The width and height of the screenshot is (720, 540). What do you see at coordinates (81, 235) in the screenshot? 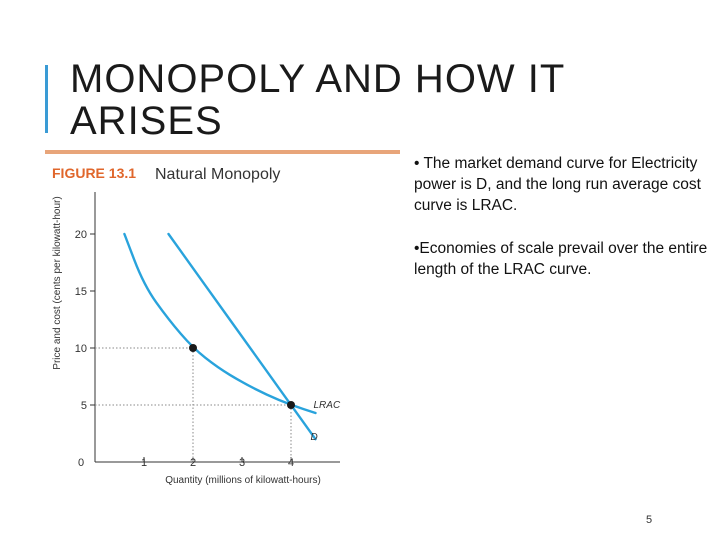
I see `y-tick-label: 20` at bounding box center [81, 235].